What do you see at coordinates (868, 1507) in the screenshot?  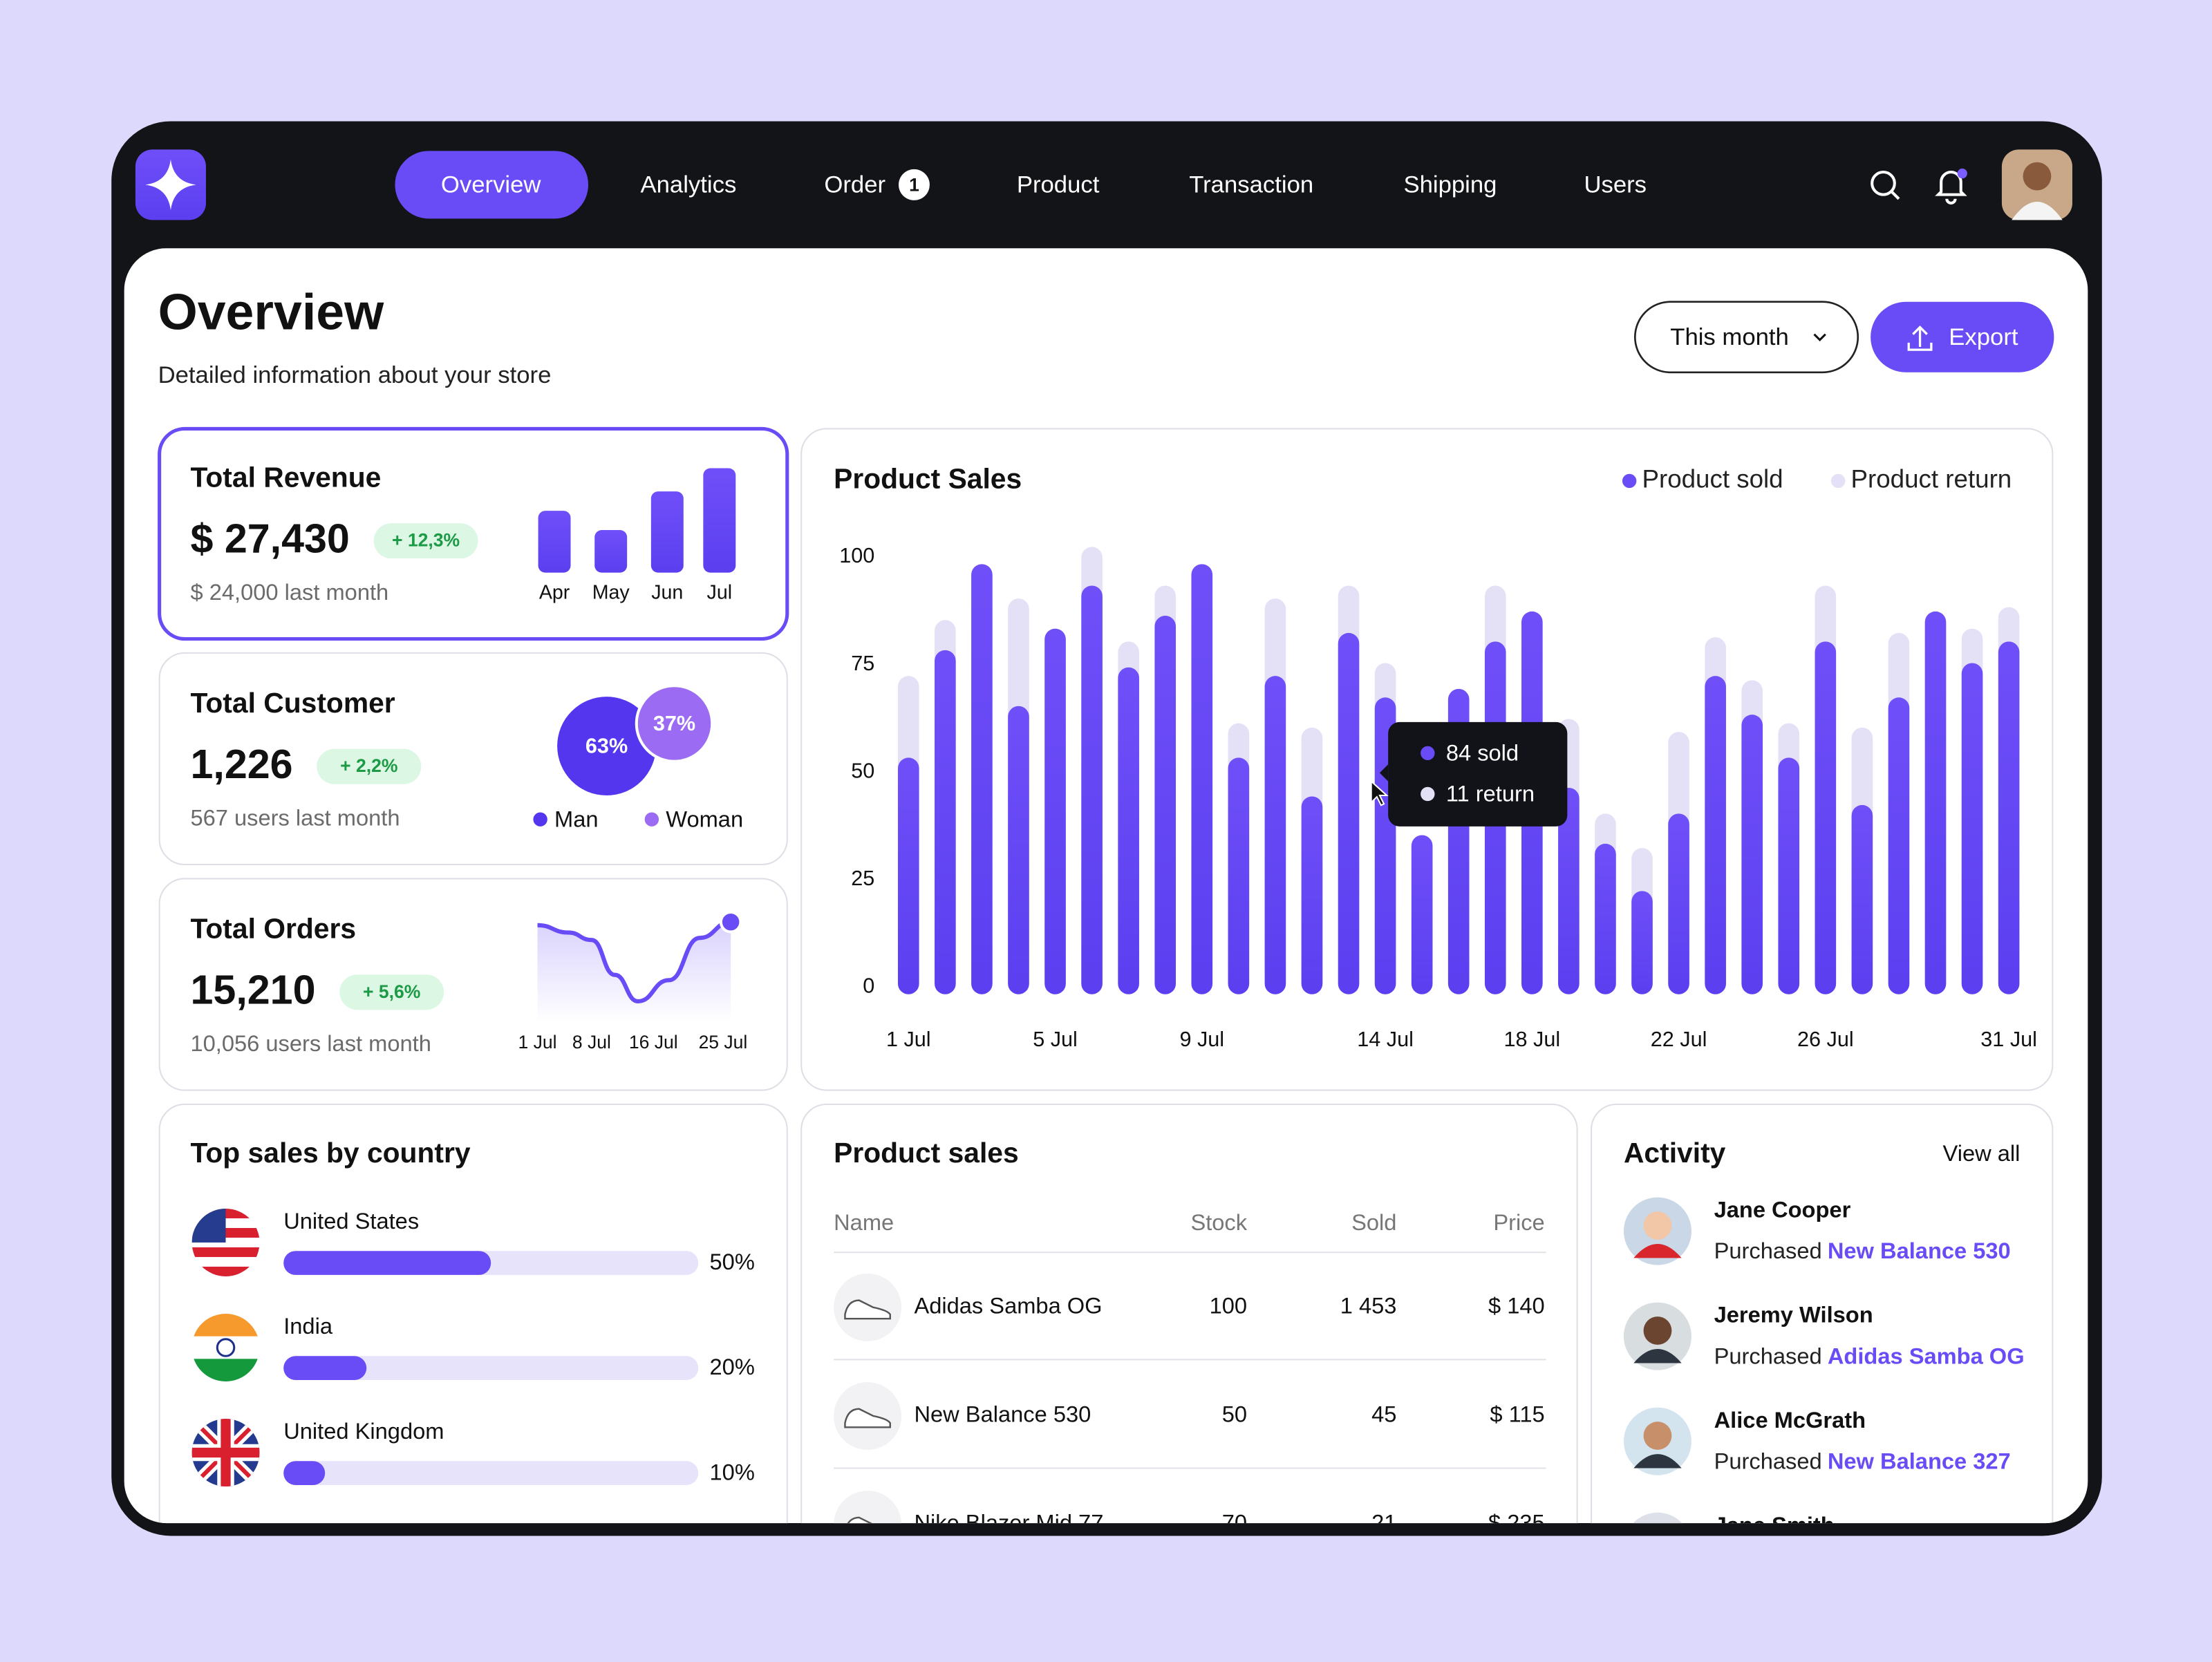 I see `thumb` at bounding box center [868, 1507].